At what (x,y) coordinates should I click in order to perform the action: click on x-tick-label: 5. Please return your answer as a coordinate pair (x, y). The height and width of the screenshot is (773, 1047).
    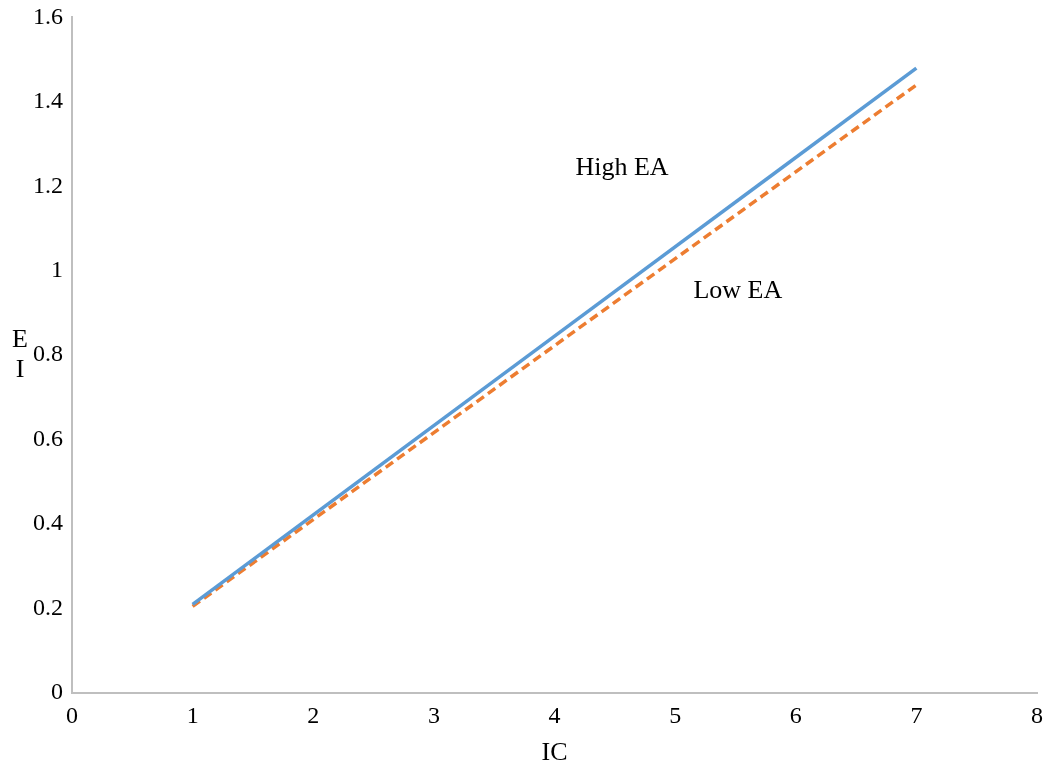
    Looking at the image, I should click on (675, 714).